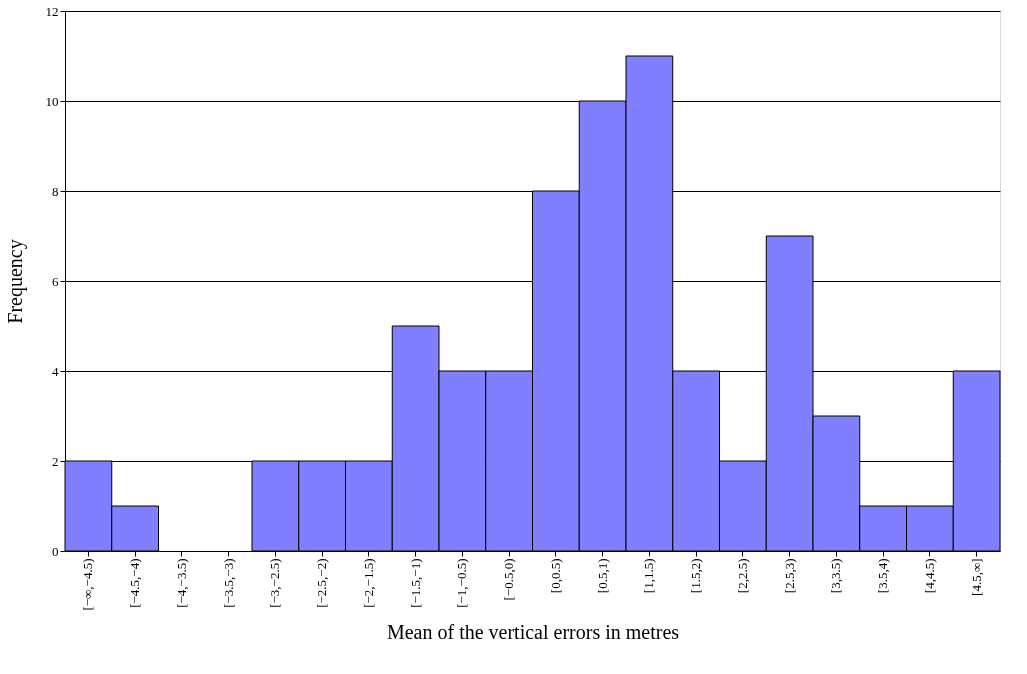 This screenshot has height=674, width=1027. Describe the element at coordinates (55, 191) in the screenshot. I see `y-tick-label: 8` at that location.